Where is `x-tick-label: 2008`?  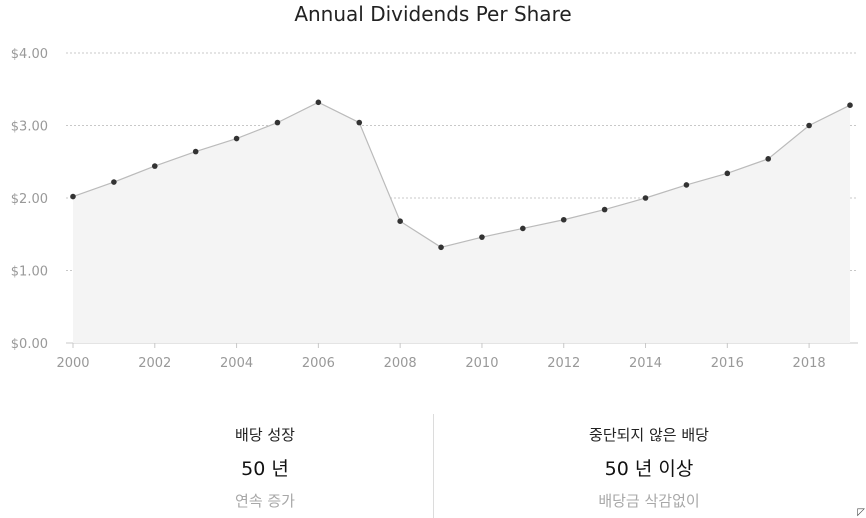 x-tick-label: 2008 is located at coordinates (400, 363).